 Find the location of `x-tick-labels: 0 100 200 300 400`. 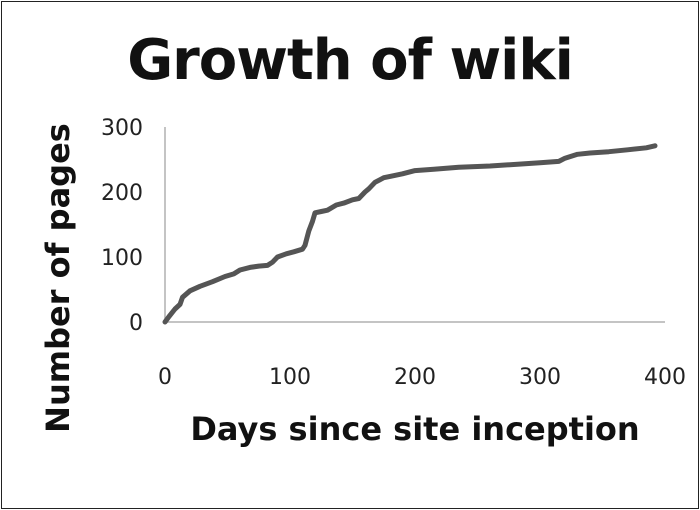

x-tick-labels: 0 100 200 300 400 is located at coordinates (422, 377).